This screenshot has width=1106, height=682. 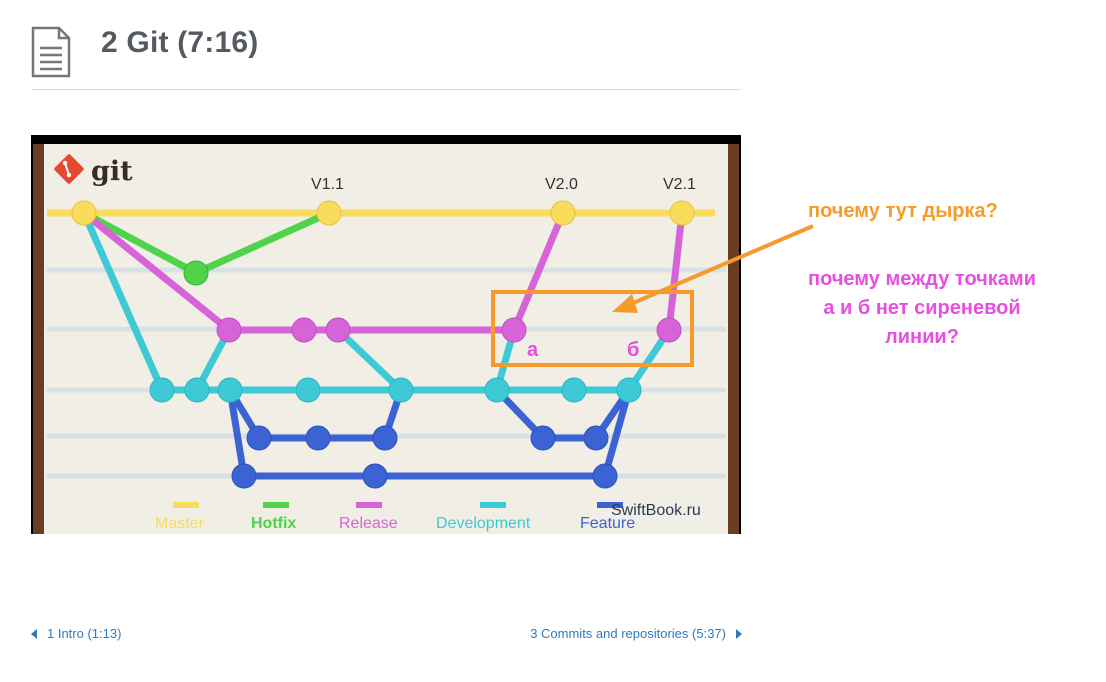 I want to click on version-label: V1.1, so click(x=327, y=184).